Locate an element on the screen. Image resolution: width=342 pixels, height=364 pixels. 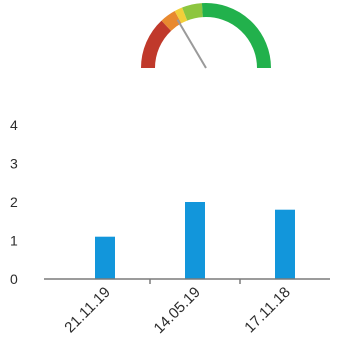
x-axis-labels: 21.11.19 14.05.19 17.11.18 is located at coordinates (177, 310).